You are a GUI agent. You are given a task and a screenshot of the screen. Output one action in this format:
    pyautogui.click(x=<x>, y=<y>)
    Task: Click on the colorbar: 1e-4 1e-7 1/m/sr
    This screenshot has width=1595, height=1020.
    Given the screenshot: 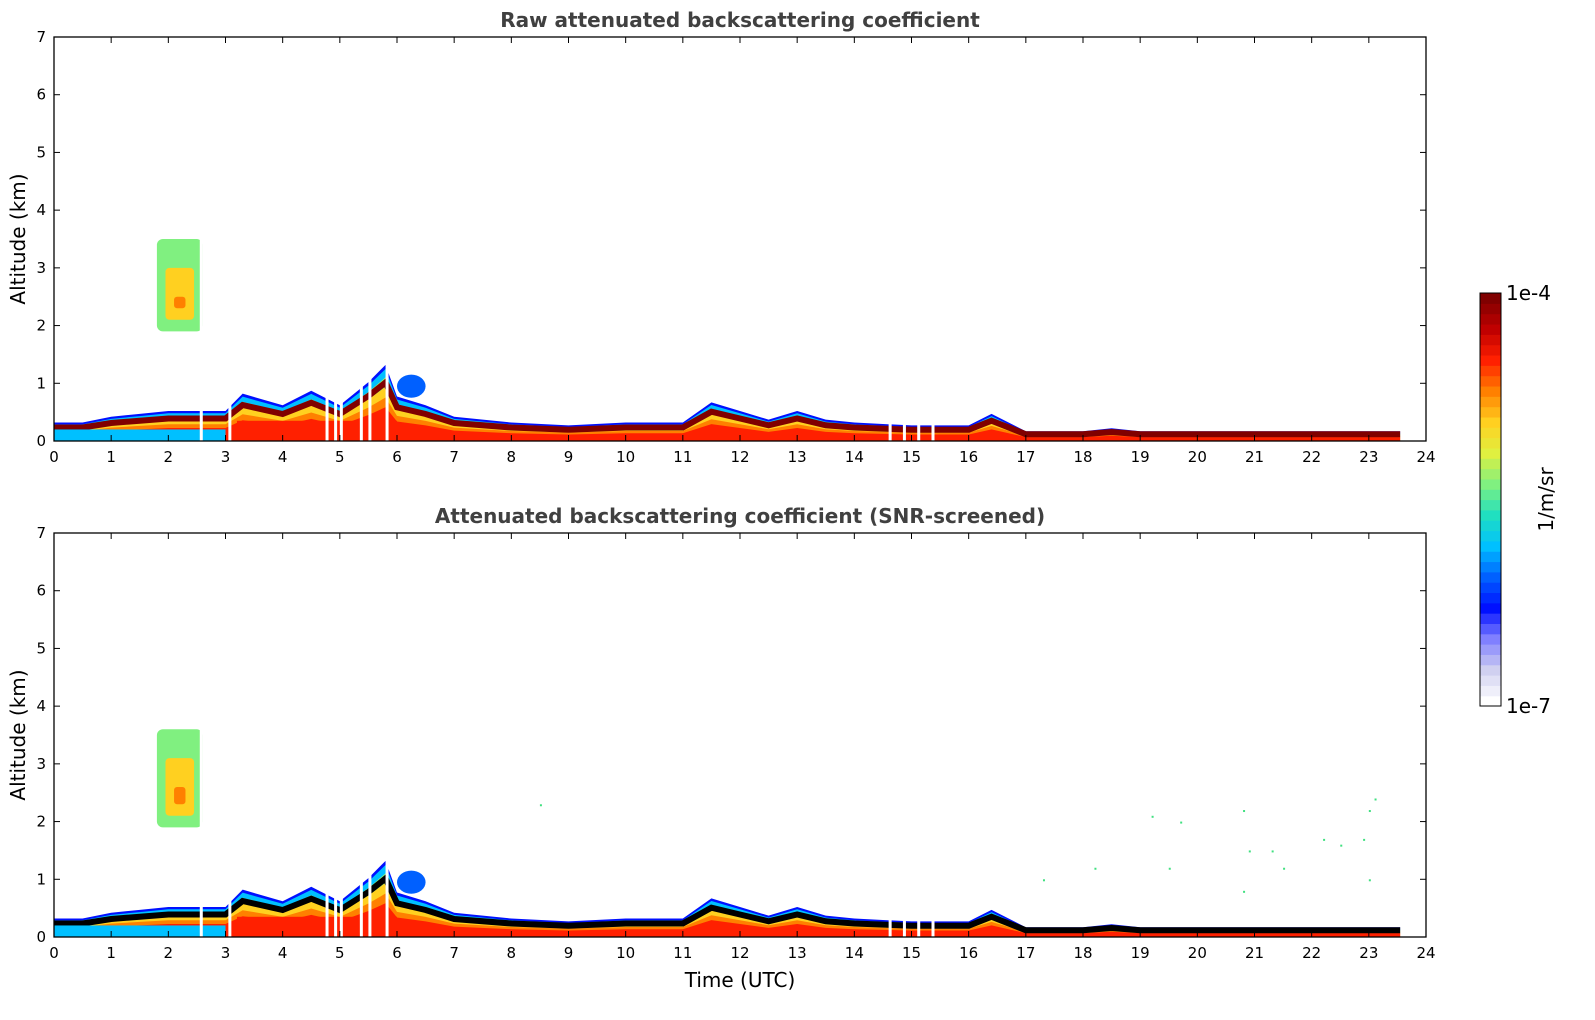 What is the action you would take?
    pyautogui.click(x=1518, y=499)
    